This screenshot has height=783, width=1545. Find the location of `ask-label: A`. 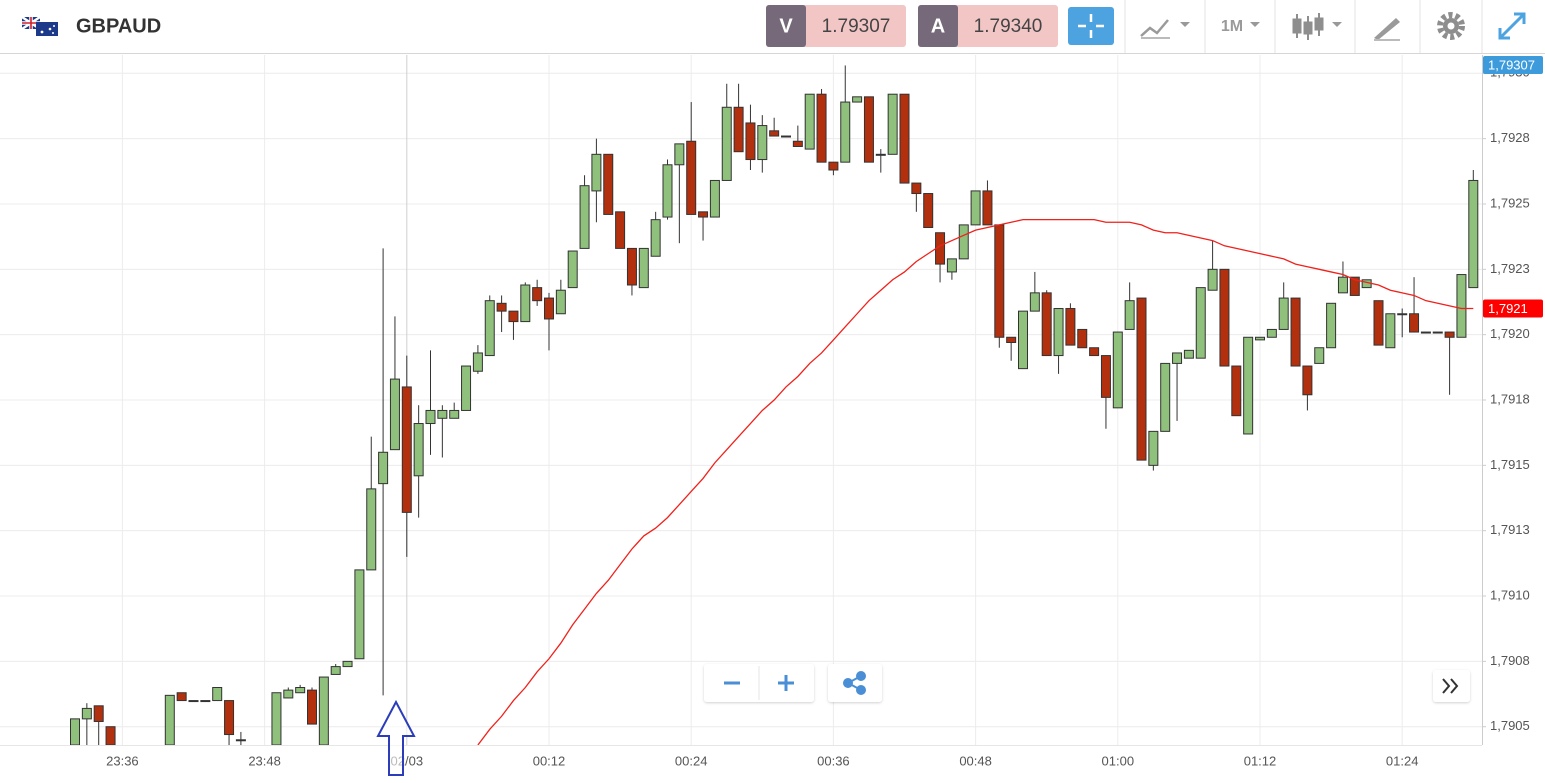

ask-label: A is located at coordinates (938, 26).